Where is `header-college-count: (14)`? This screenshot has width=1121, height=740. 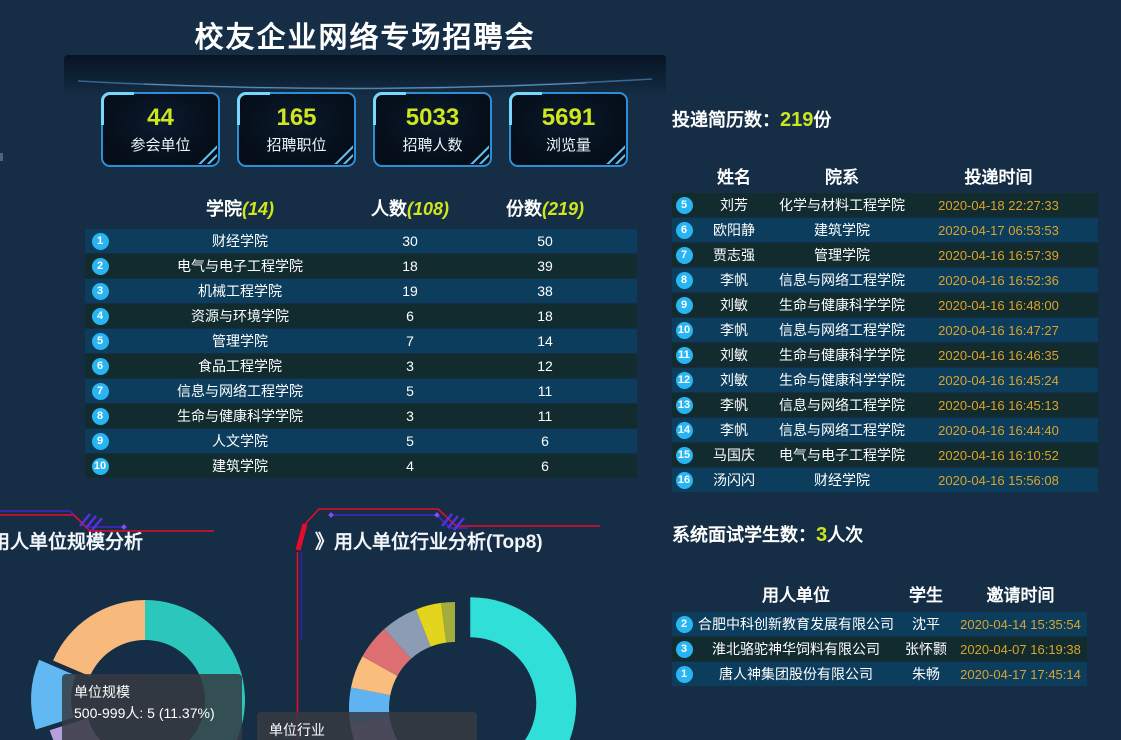
header-college-count: (14) is located at coordinates (257, 209).